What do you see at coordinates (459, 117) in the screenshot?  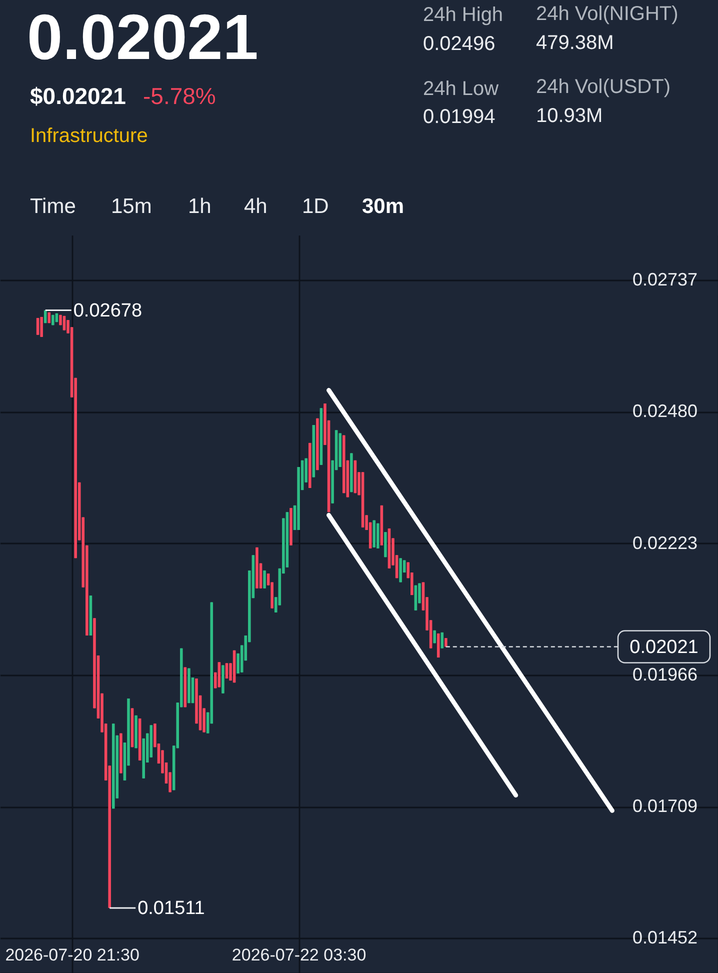 I see `text: 0.01994` at bounding box center [459, 117].